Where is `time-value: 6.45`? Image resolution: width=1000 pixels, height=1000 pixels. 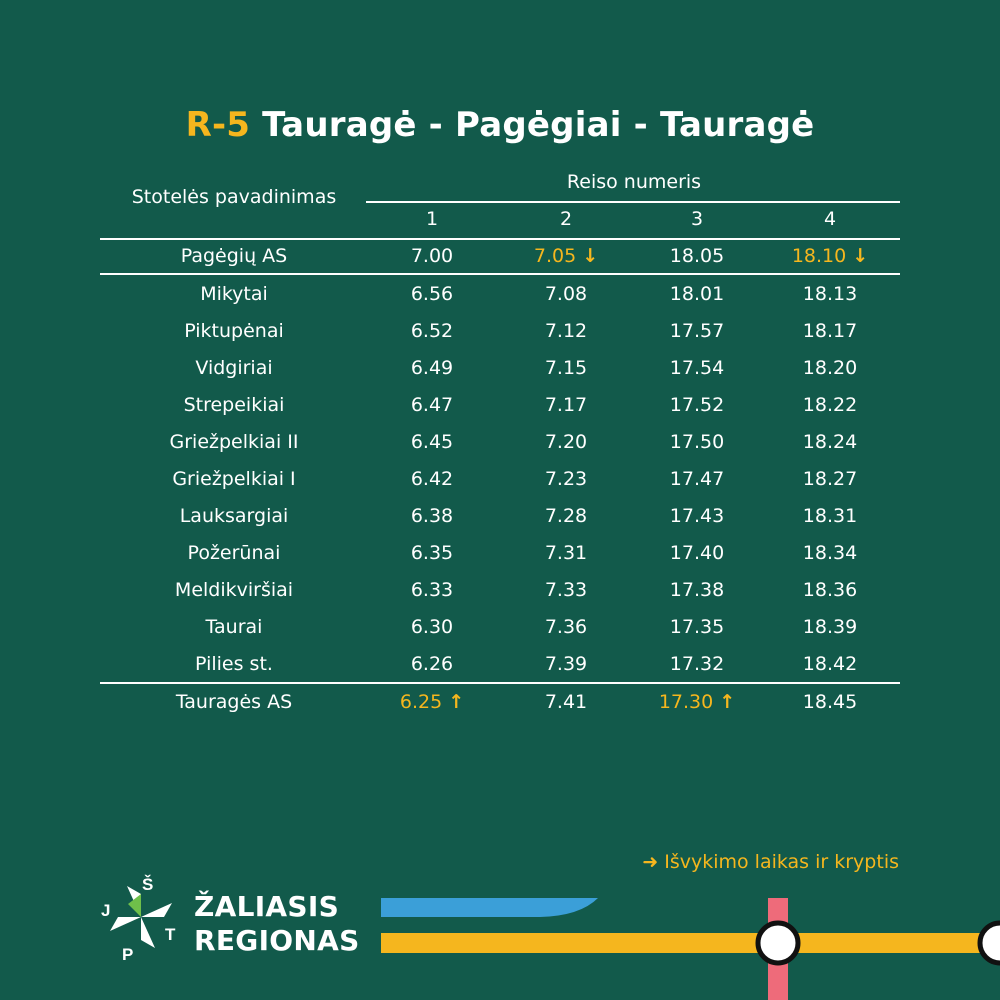 time-value: 6.45 is located at coordinates (432, 441).